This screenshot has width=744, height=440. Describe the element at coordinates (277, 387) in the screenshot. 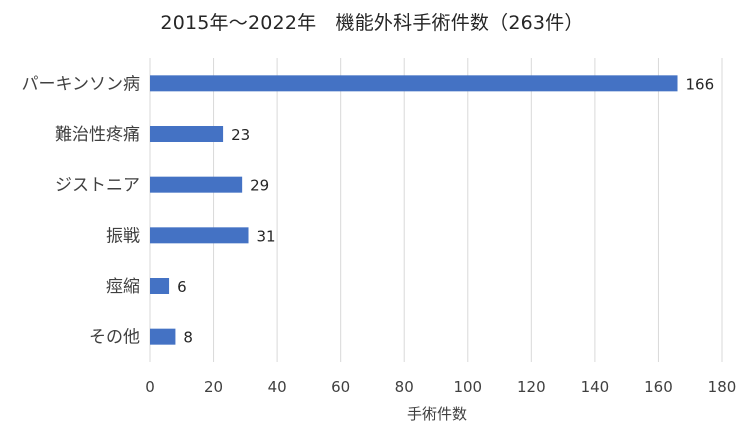

I see `x-tick-label: 40` at that location.